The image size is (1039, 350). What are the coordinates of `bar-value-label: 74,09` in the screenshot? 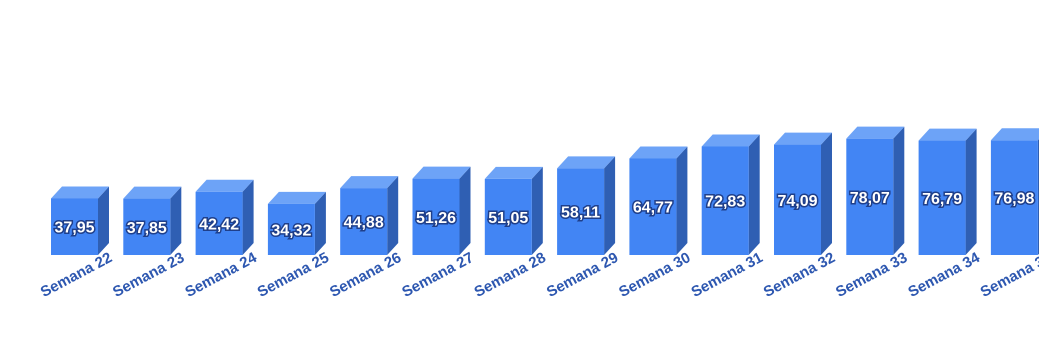 It's located at (797, 201).